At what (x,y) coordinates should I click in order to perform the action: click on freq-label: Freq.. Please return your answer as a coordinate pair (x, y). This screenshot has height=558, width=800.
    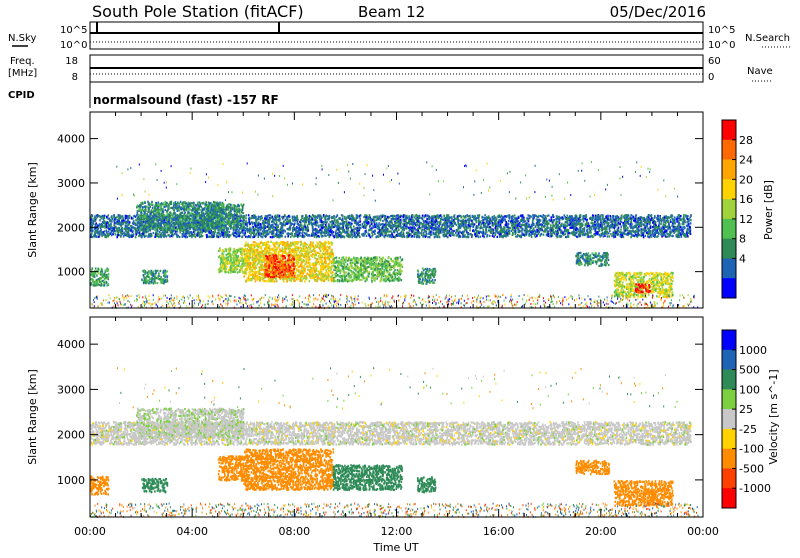
    Looking at the image, I should click on (22, 61).